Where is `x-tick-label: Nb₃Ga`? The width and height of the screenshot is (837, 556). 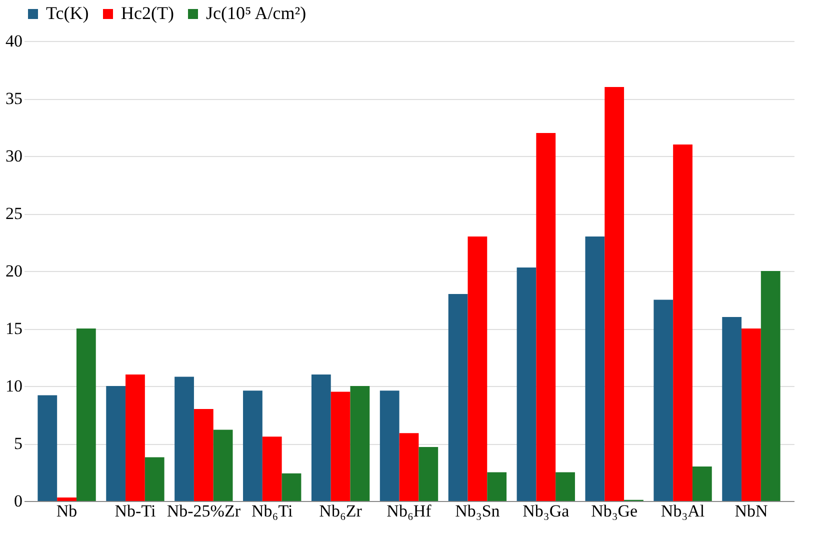 x-tick-label: Nb₃Ga is located at coordinates (546, 511).